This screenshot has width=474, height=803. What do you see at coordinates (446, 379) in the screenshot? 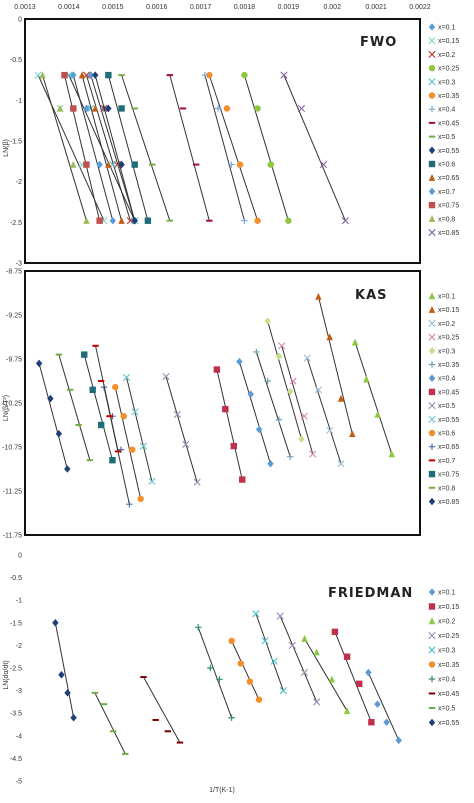
I see `kas-legend-label: x=0.4` at bounding box center [446, 379].